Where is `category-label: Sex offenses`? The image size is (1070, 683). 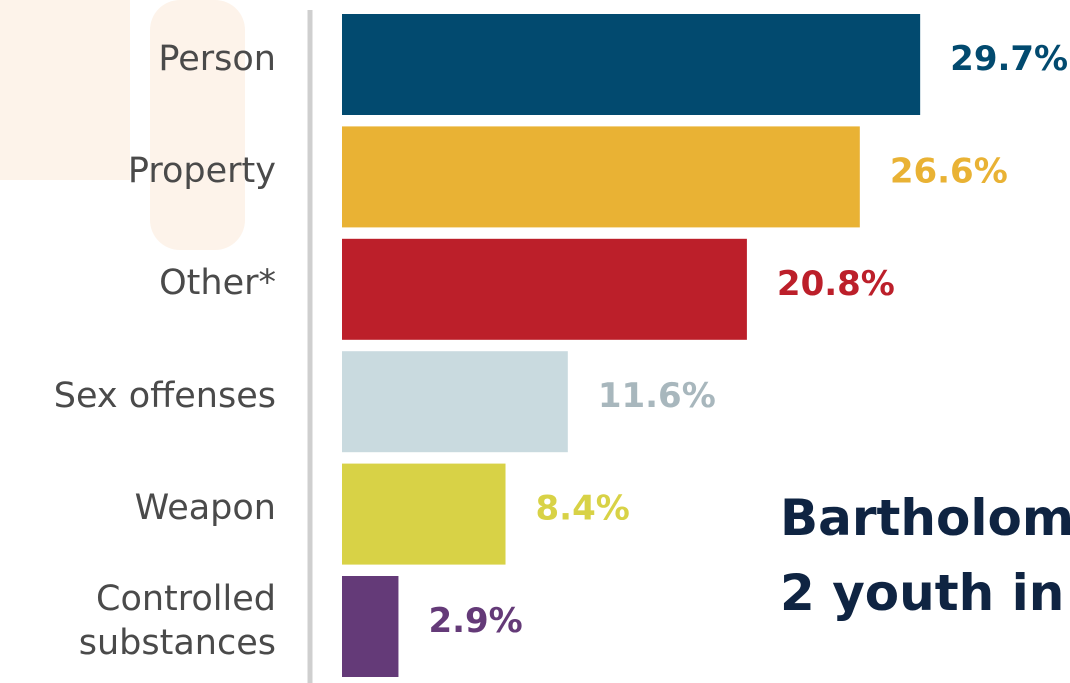
category-label: Sex offenses is located at coordinates (164, 395).